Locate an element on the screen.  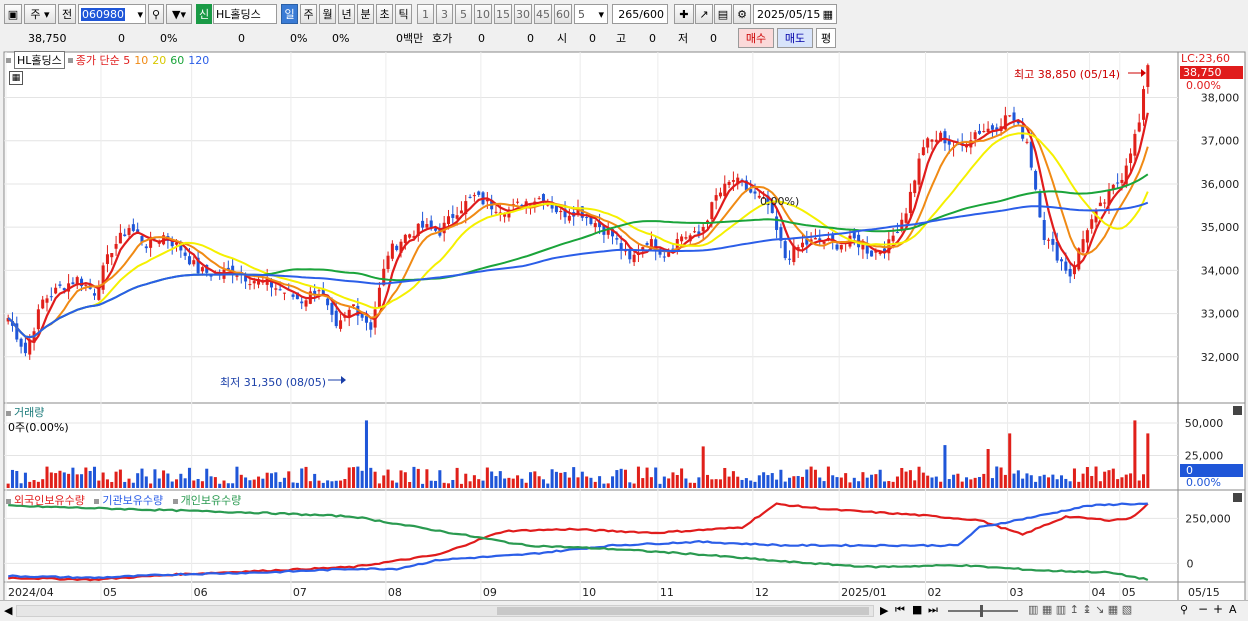
stop-icon: ■ is located at coordinates (917, 609).